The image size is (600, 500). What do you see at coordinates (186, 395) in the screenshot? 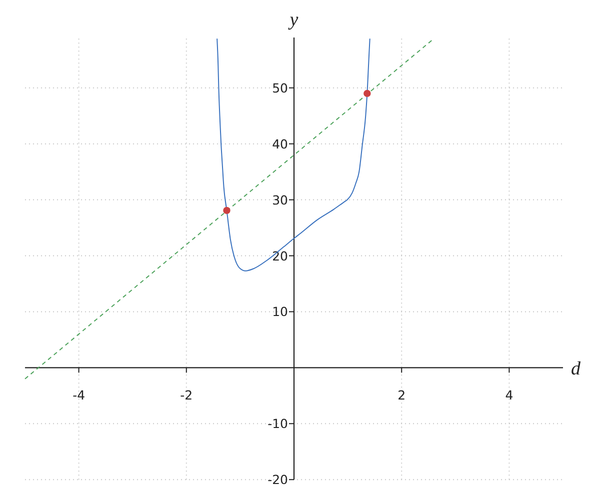
I see `x-tick-label: -2` at bounding box center [186, 395].